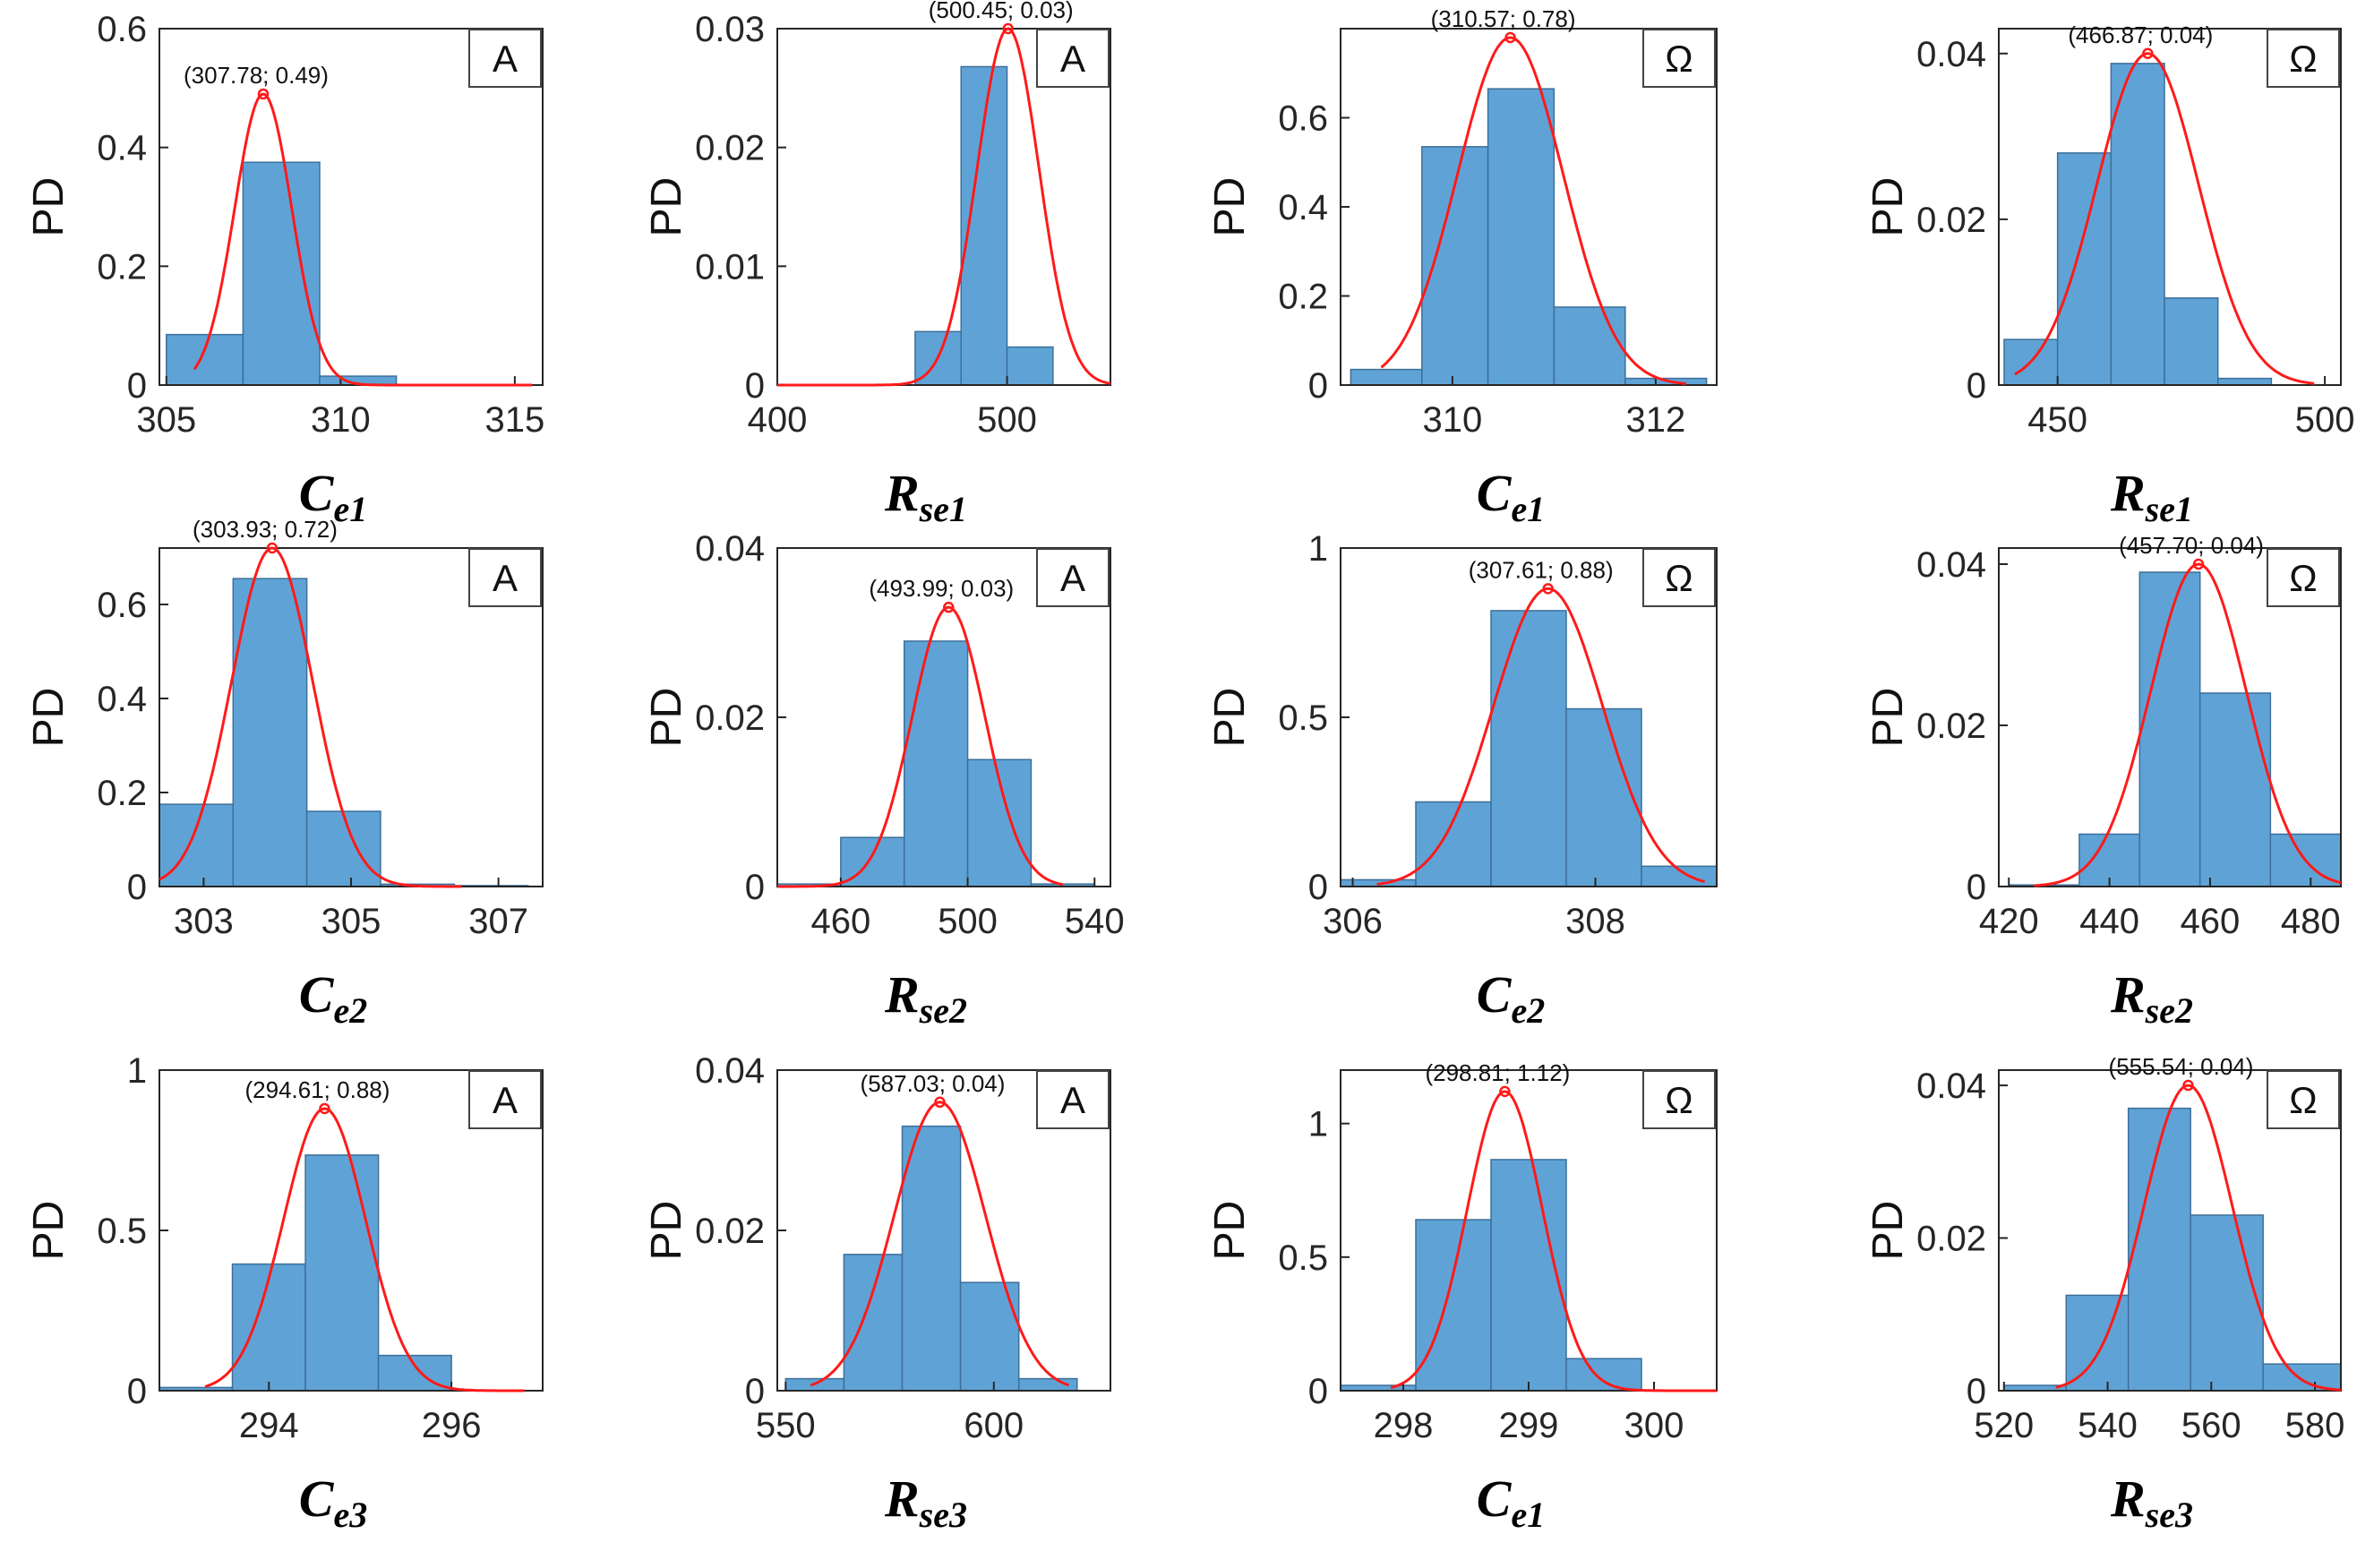 Image resolution: width=2374 pixels, height=1568 pixels. I want to click on histogram-panel: 0 0.02 0.04 450 500 PD (466.87; 0.04) Ω Rse1, so click(2109, 275).